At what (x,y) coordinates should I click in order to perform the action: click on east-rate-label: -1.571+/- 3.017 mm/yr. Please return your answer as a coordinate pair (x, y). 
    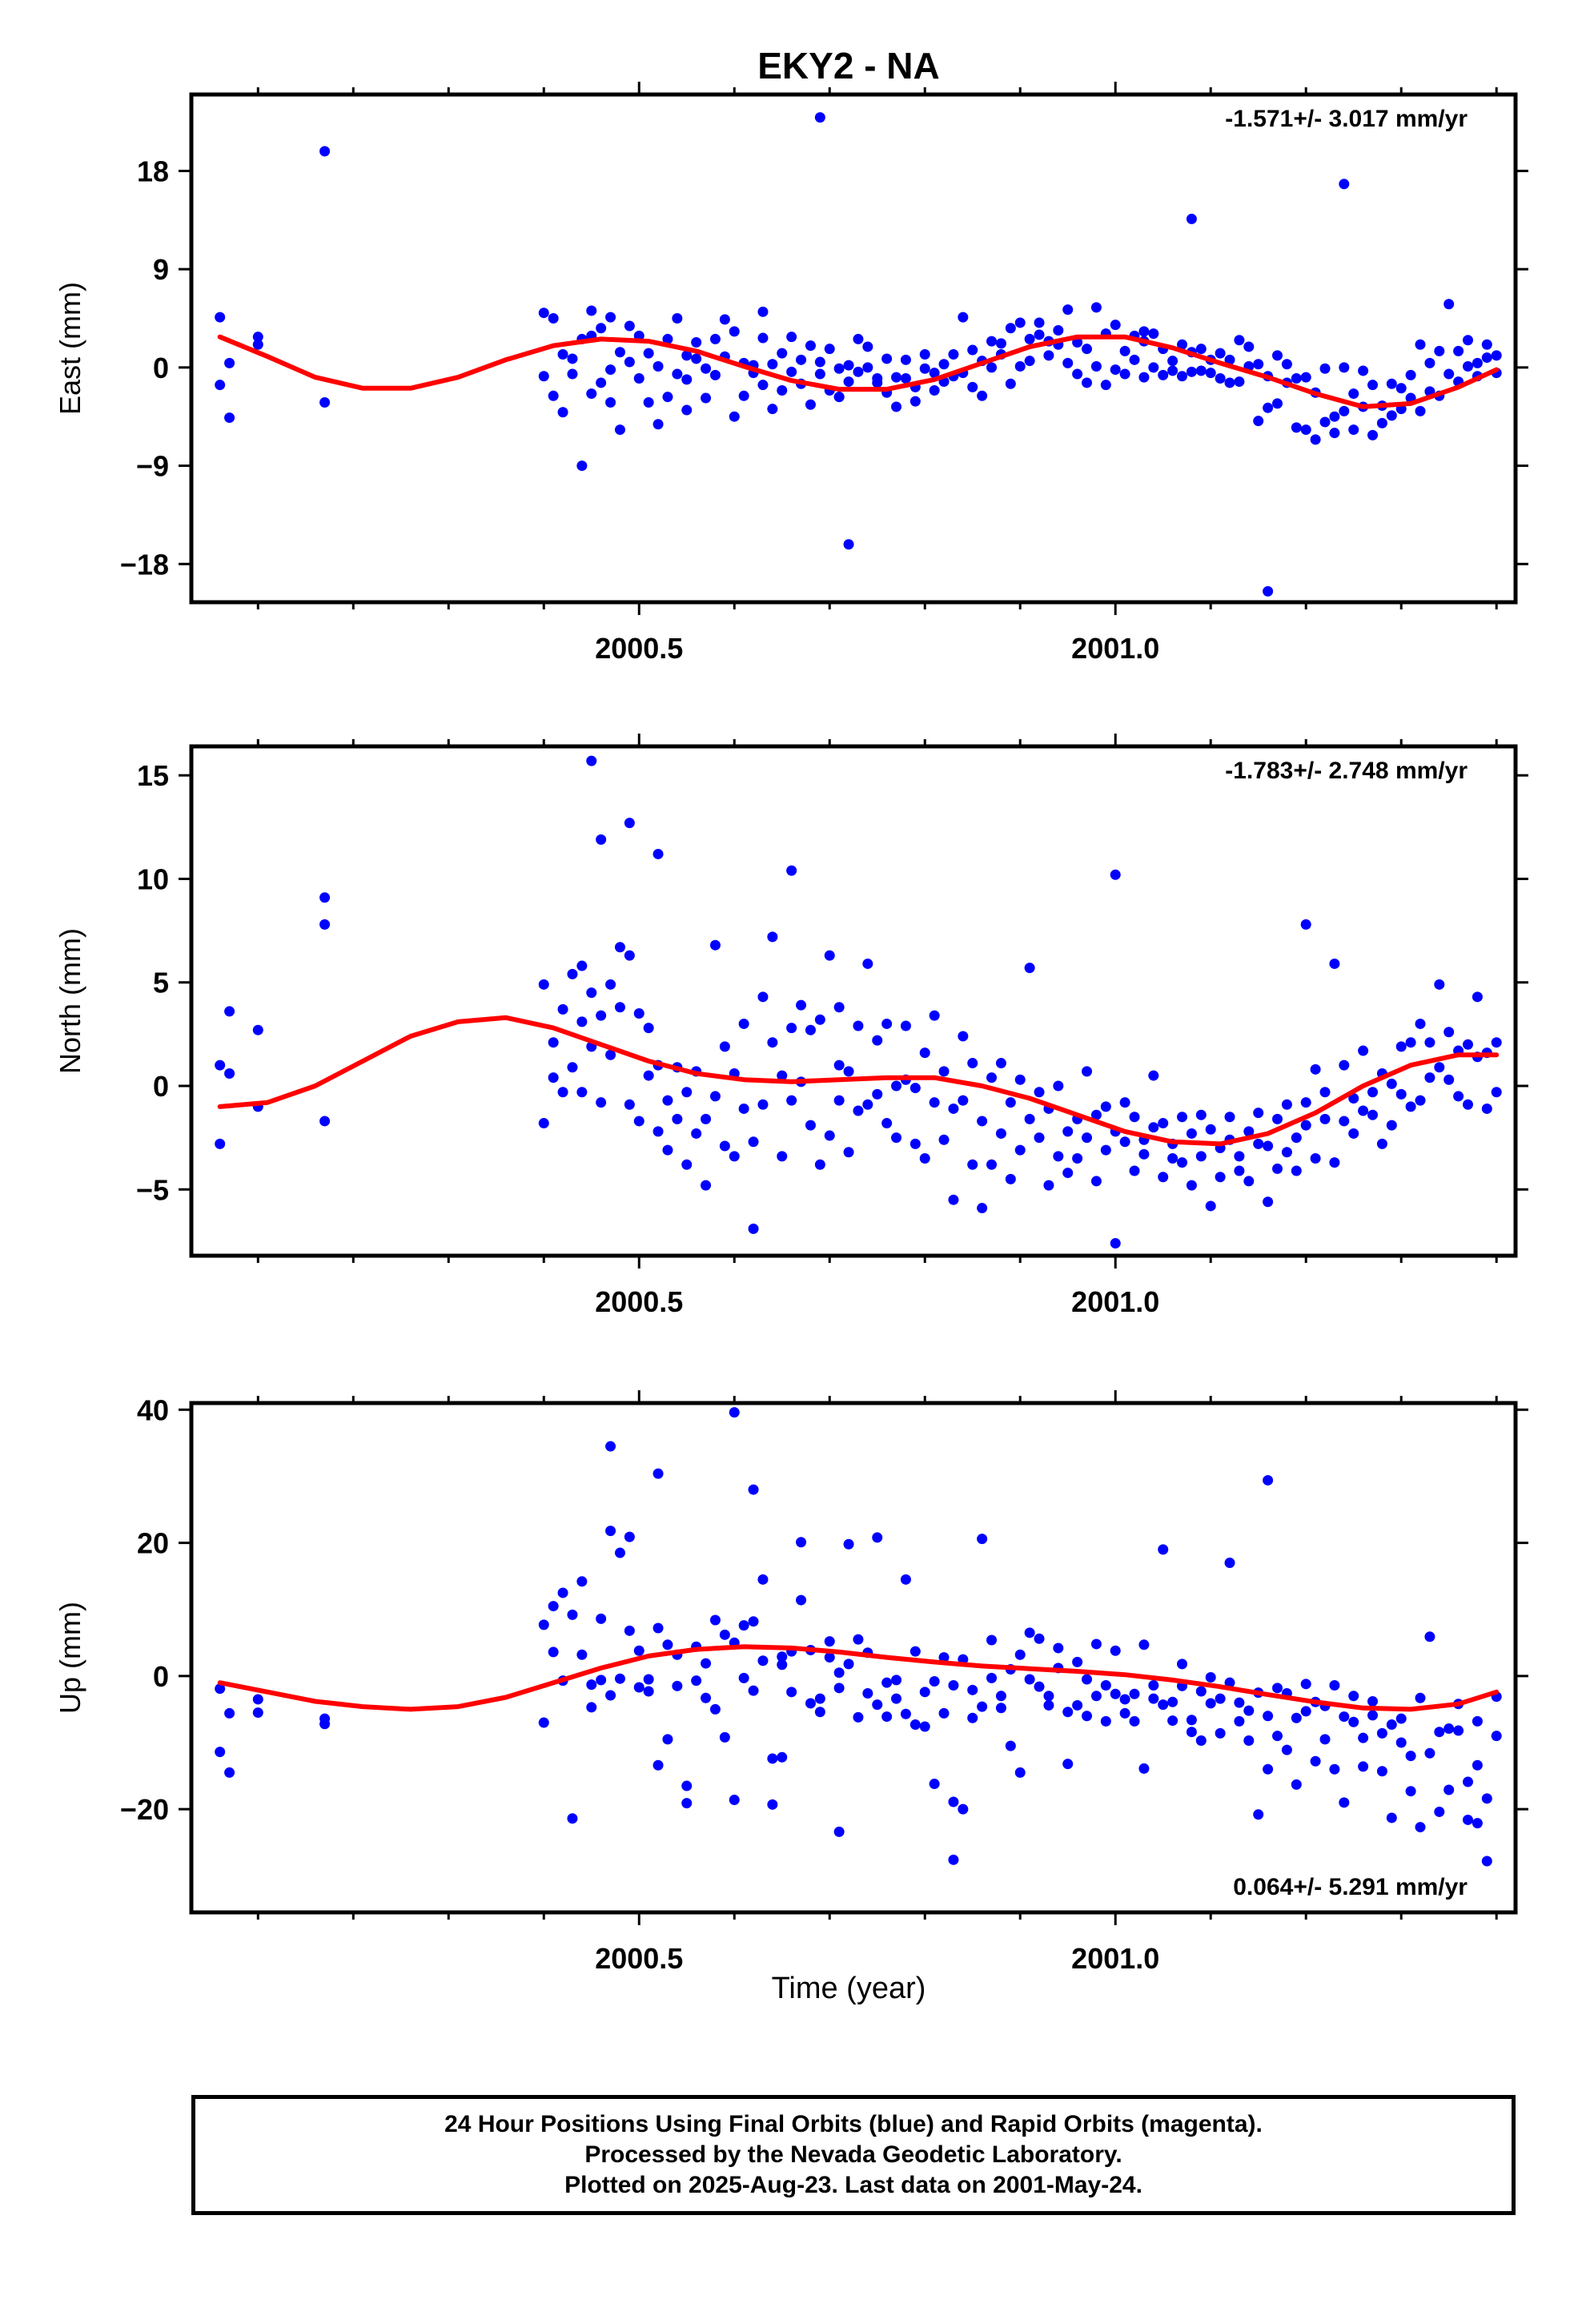
    Looking at the image, I should click on (1346, 119).